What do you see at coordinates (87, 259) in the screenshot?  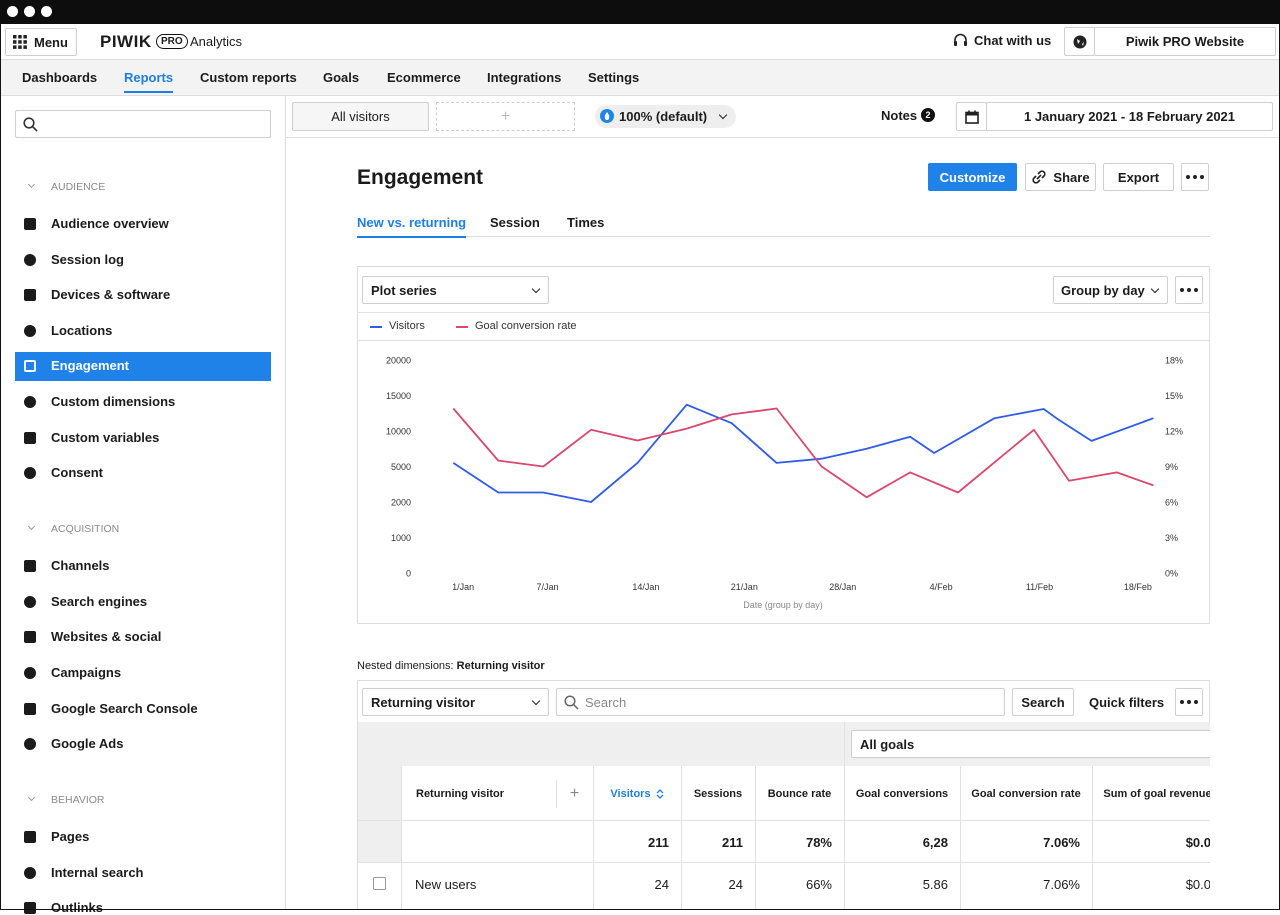 I see `sidebar-item: Session log` at bounding box center [87, 259].